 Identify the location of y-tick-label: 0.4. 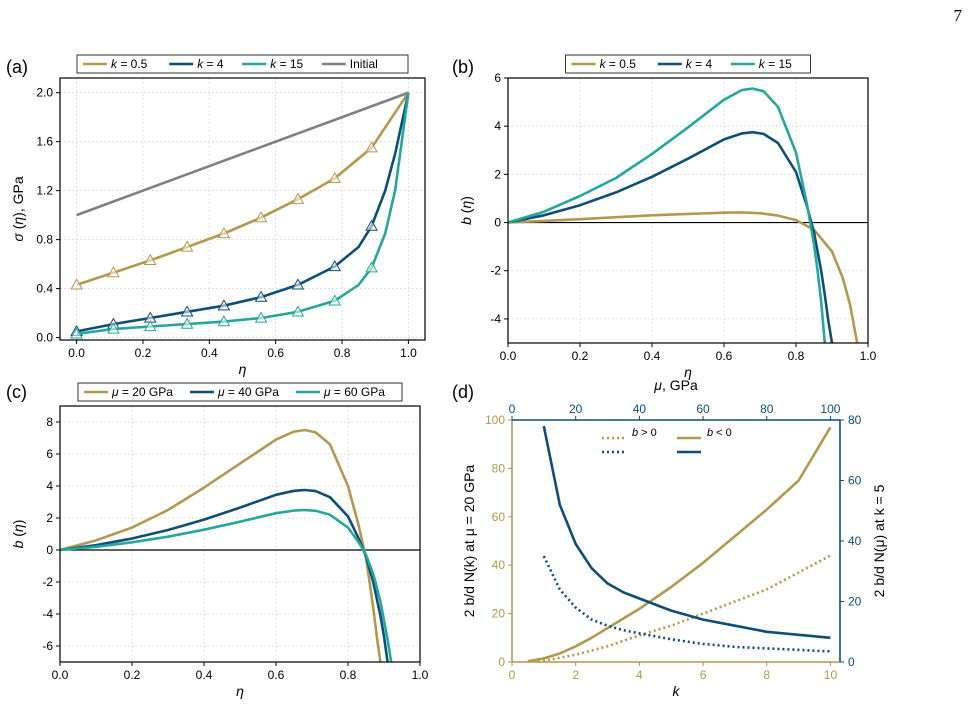
(44, 289).